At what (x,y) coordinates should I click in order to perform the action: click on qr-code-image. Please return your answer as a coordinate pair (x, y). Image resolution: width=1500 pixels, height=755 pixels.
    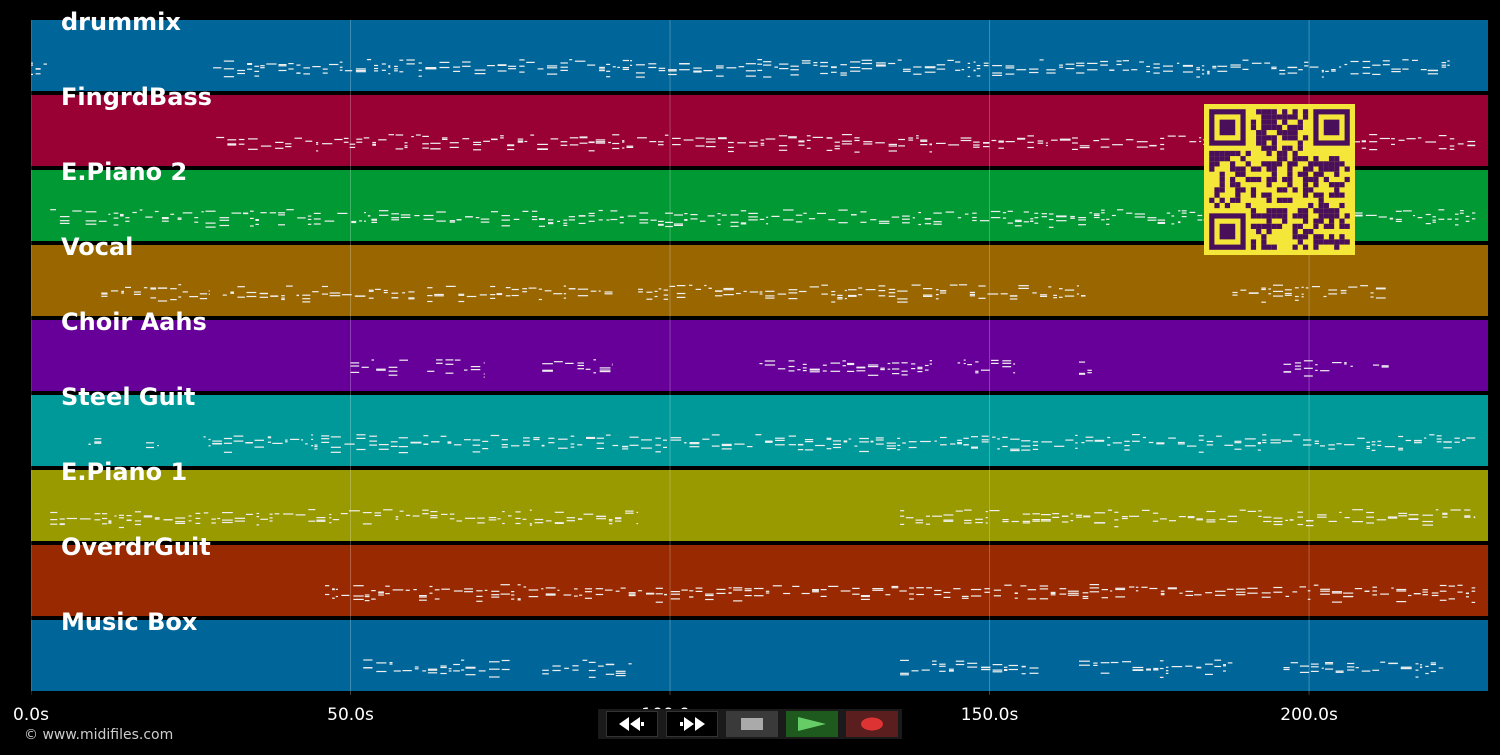
    Looking at the image, I should click on (1279, 179).